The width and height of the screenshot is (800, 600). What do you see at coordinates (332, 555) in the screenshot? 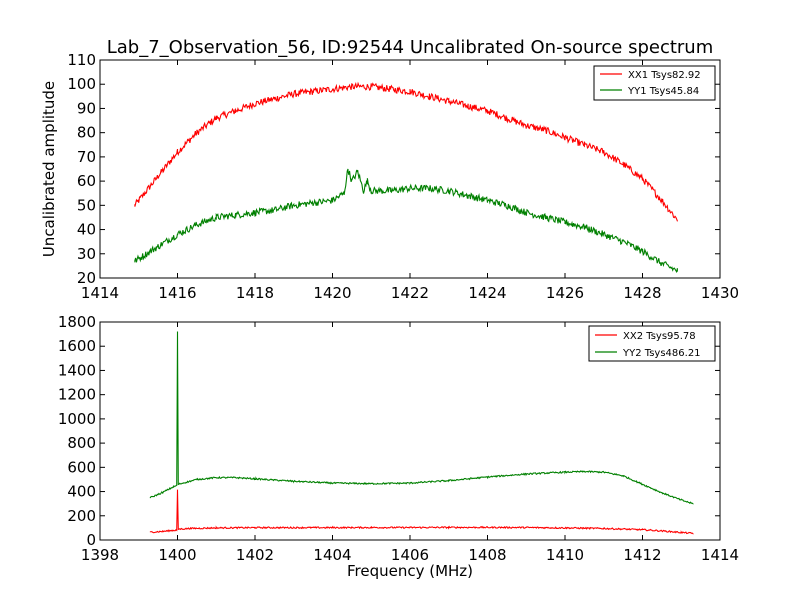
I see `x-tick-label: 1404` at bounding box center [332, 555].